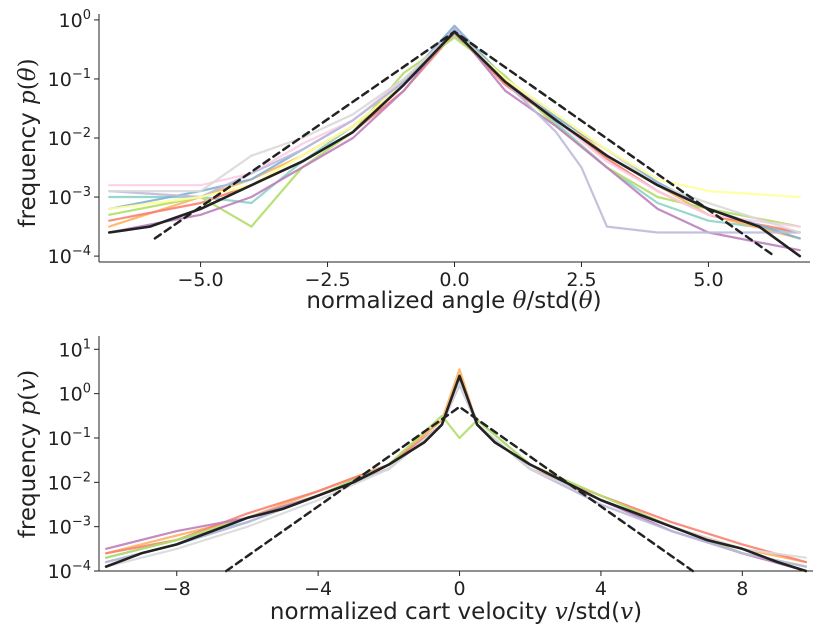 The width and height of the screenshot is (830, 644). Describe the element at coordinates (75, 349) in the screenshot. I see `y-tick-label: 10¹` at that location.